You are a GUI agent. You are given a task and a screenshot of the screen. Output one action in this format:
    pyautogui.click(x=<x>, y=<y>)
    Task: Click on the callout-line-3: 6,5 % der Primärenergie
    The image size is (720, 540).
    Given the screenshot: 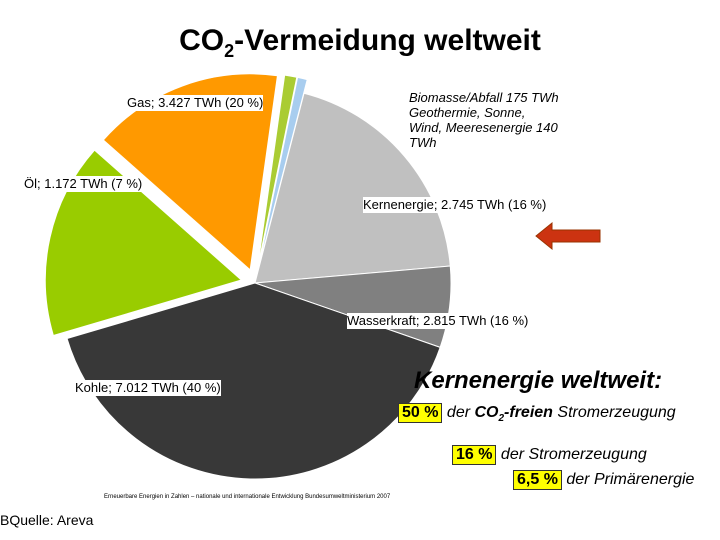 What is the action you would take?
    pyautogui.click(x=603, y=480)
    